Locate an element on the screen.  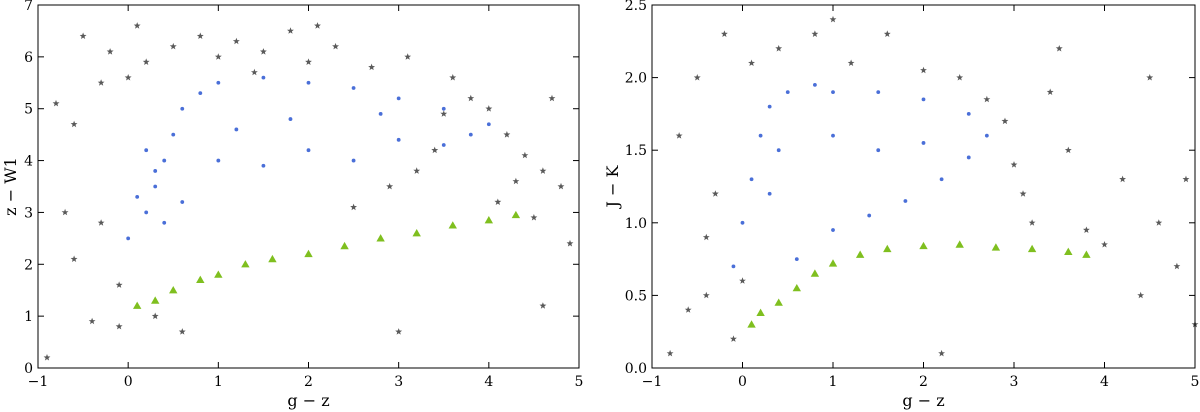
left-x-tick-label-2: 1 is located at coordinates (218, 382).